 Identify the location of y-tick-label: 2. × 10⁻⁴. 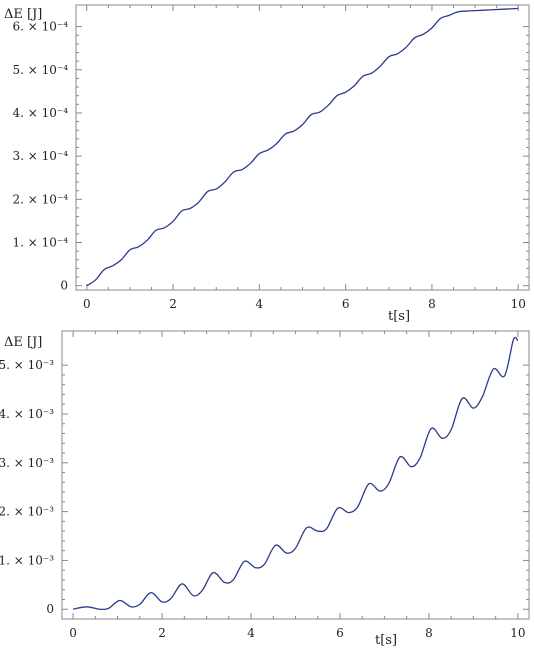
(40, 199).